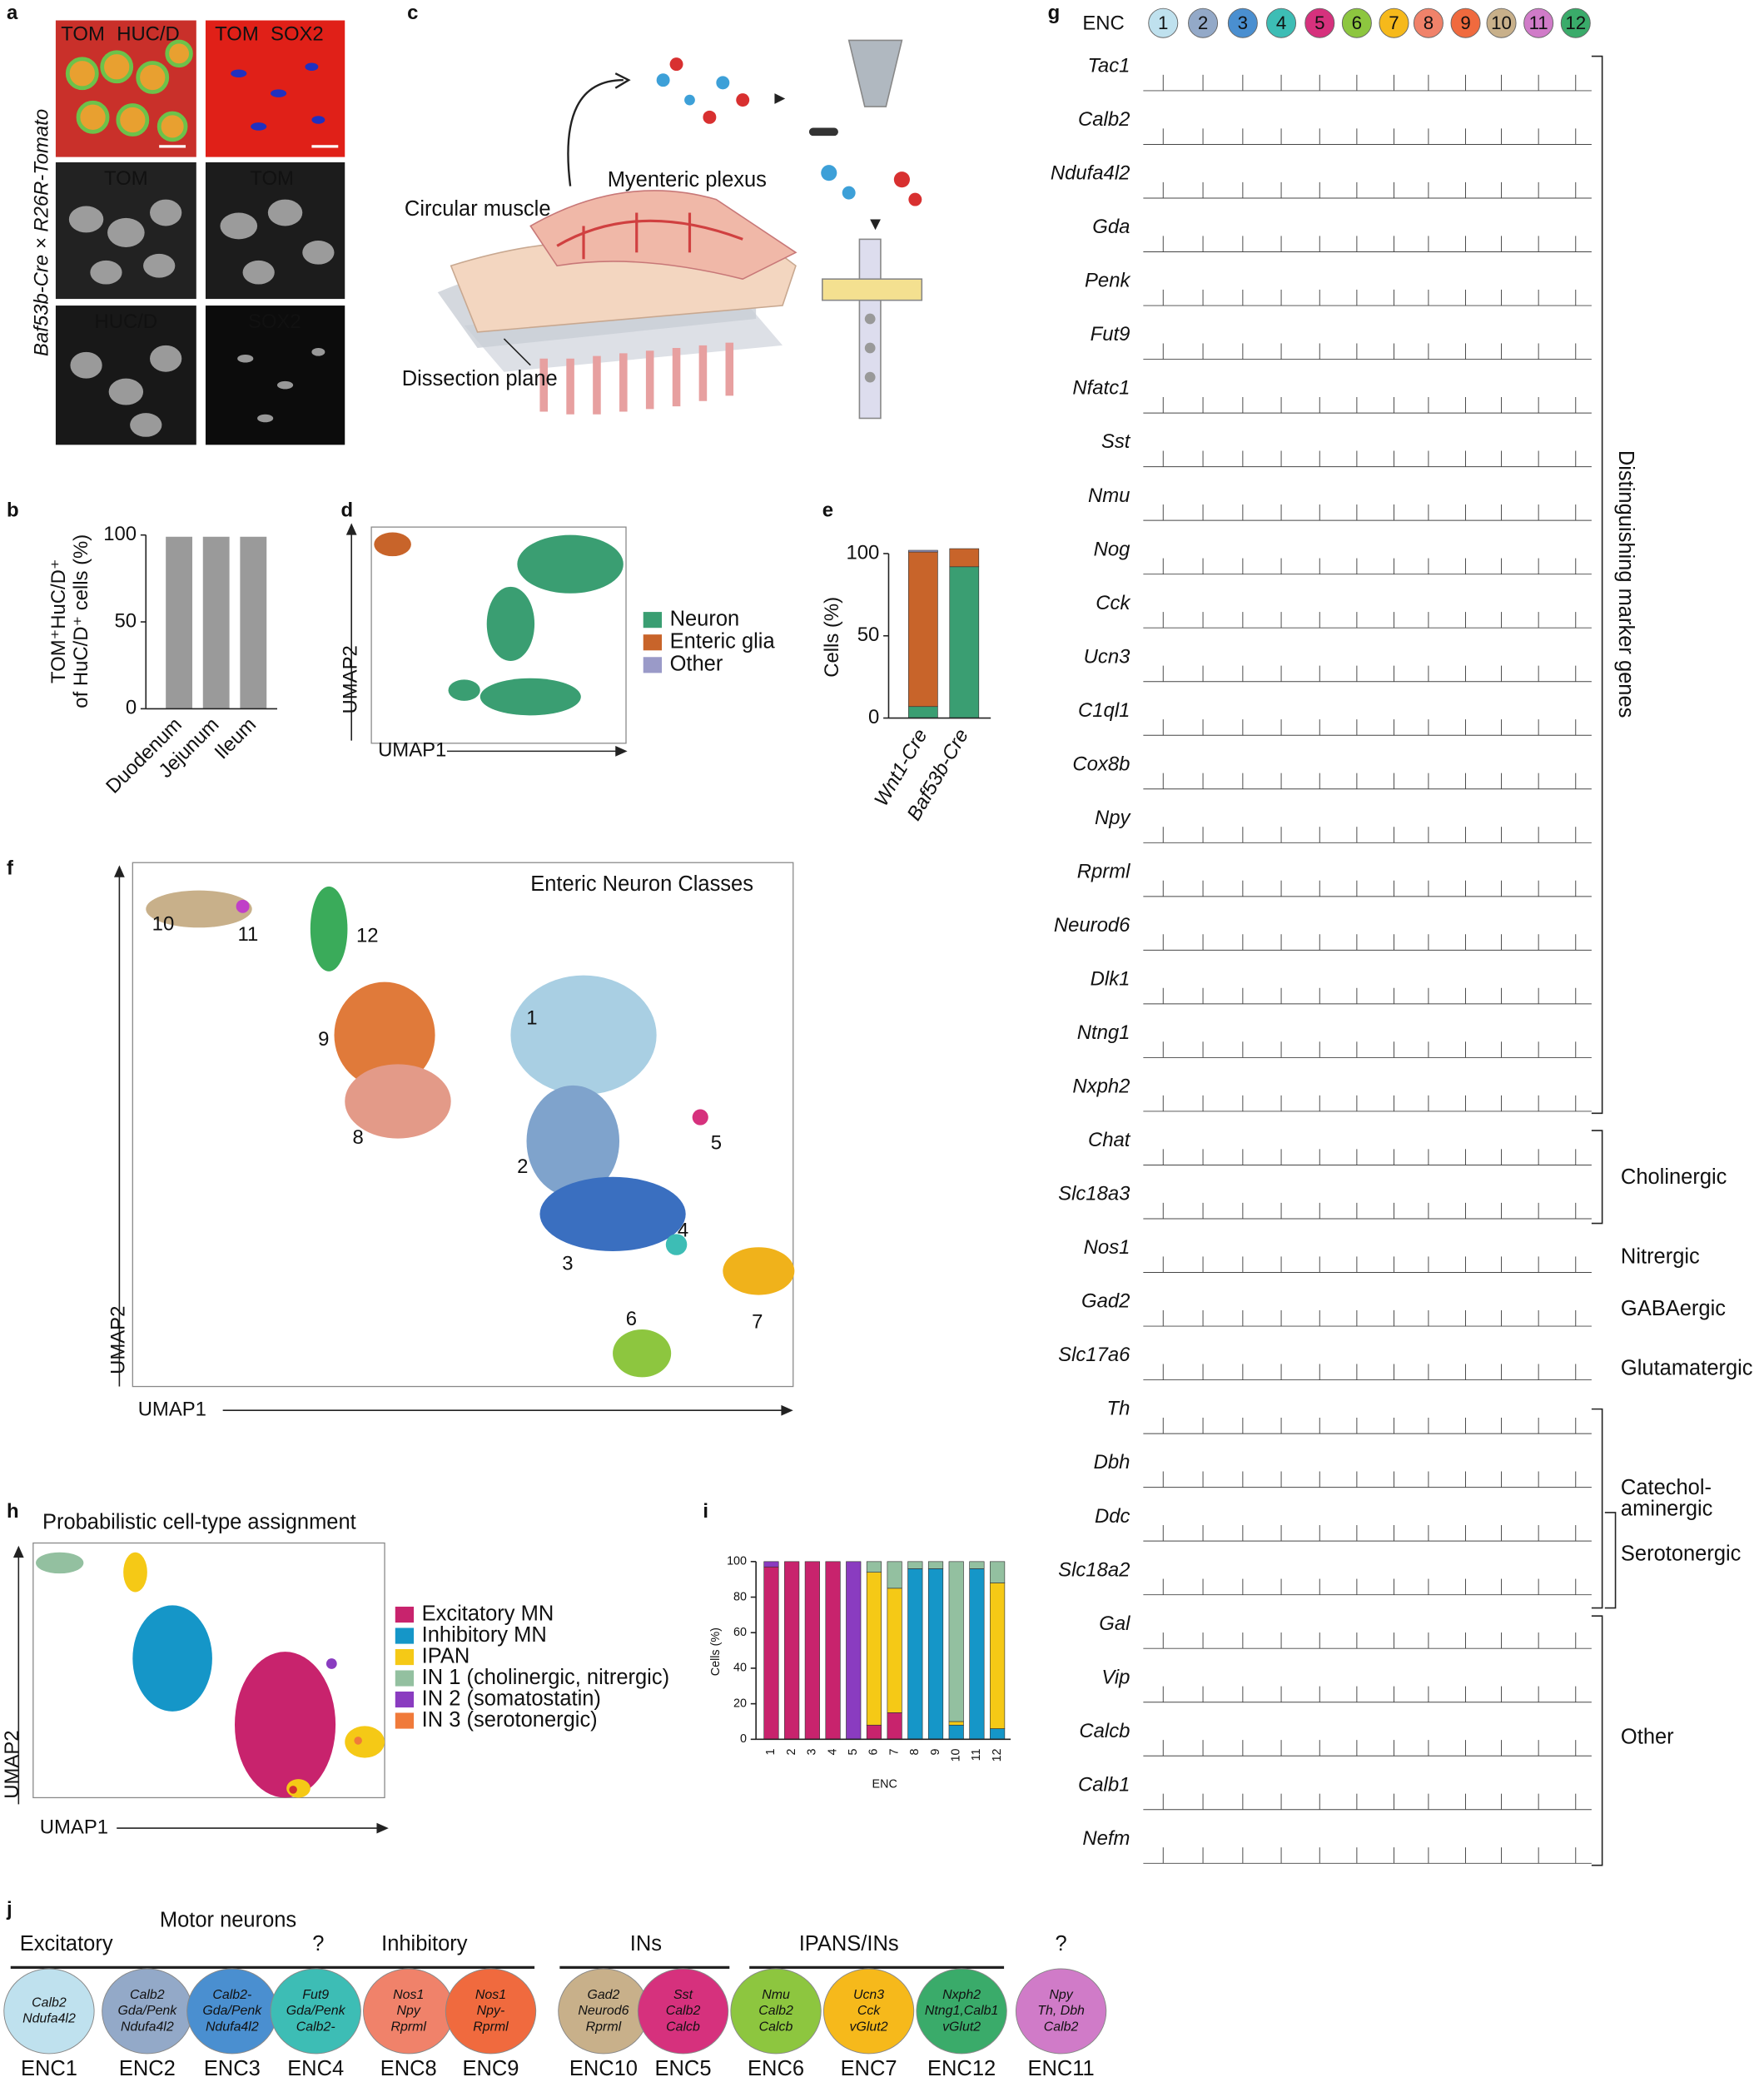 The width and height of the screenshot is (1764, 2082). Describe the element at coordinates (484, 1635) in the screenshot. I see `legend-label: Inhibitory MN` at that location.